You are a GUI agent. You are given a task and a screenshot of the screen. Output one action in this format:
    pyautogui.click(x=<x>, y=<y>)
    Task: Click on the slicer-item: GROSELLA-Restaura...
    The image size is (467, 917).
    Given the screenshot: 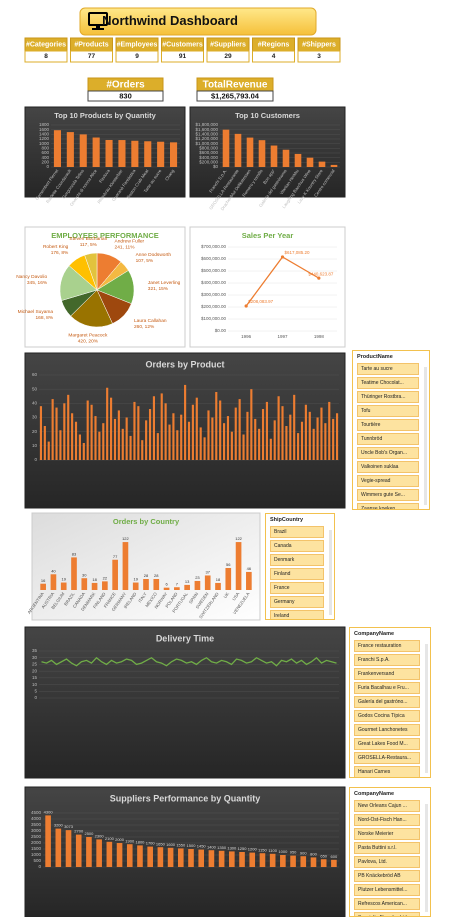 What is the action you would take?
    pyautogui.click(x=387, y=758)
    